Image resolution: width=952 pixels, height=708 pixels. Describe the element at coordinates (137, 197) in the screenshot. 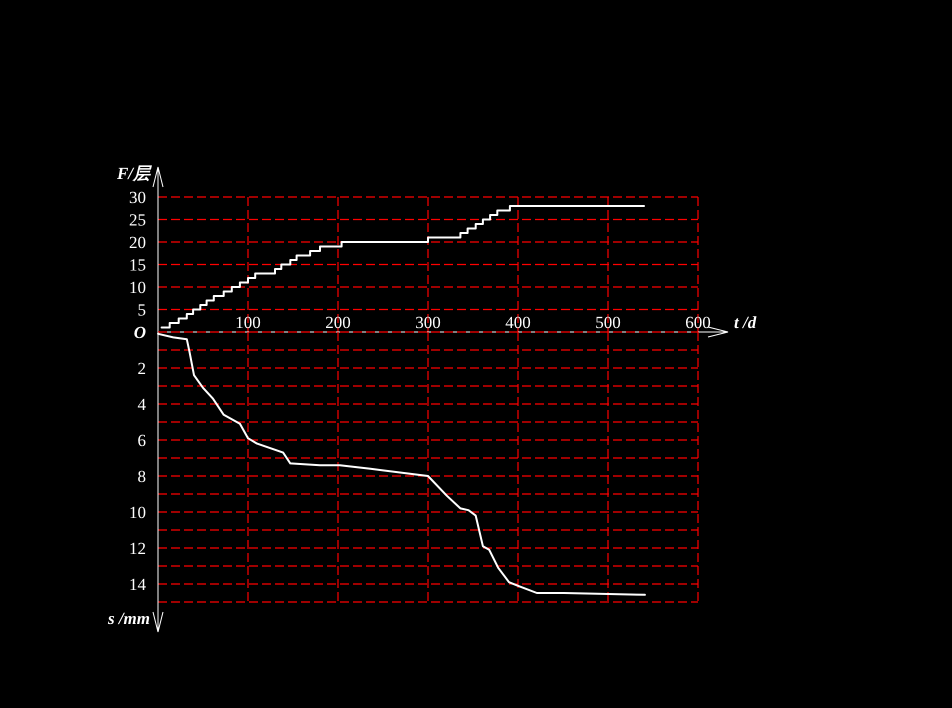

I see `y-tick-label: 30` at that location.